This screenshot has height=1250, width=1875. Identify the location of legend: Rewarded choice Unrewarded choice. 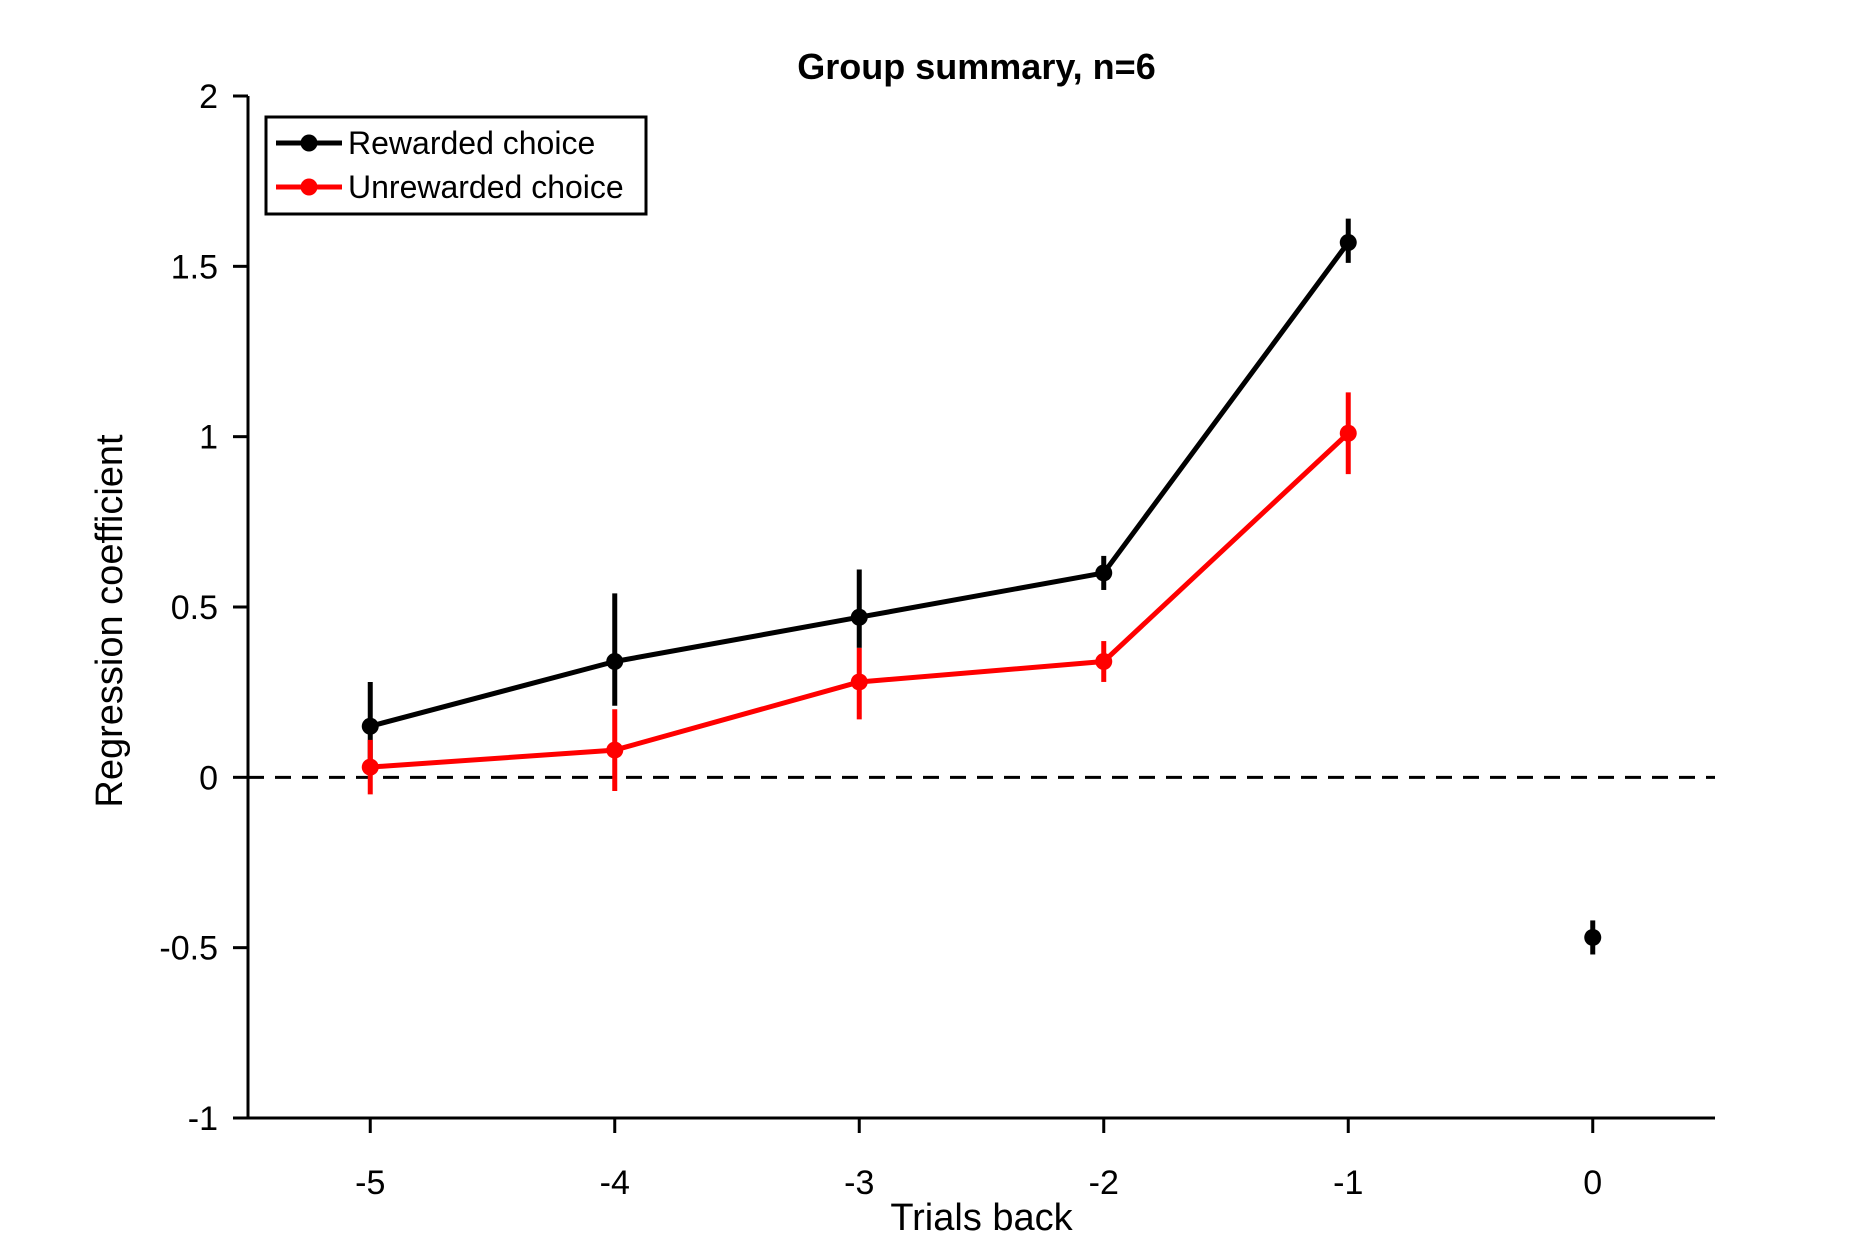
(456, 165).